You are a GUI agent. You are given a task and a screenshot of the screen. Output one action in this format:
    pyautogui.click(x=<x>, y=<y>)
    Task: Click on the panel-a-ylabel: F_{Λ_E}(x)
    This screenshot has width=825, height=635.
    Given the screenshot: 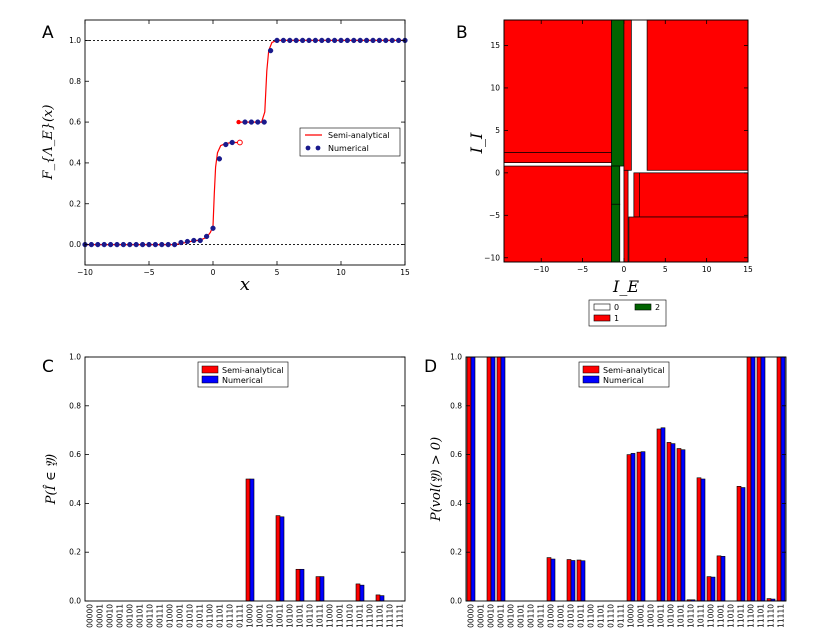 What is the action you would take?
    pyautogui.click(x=48, y=143)
    